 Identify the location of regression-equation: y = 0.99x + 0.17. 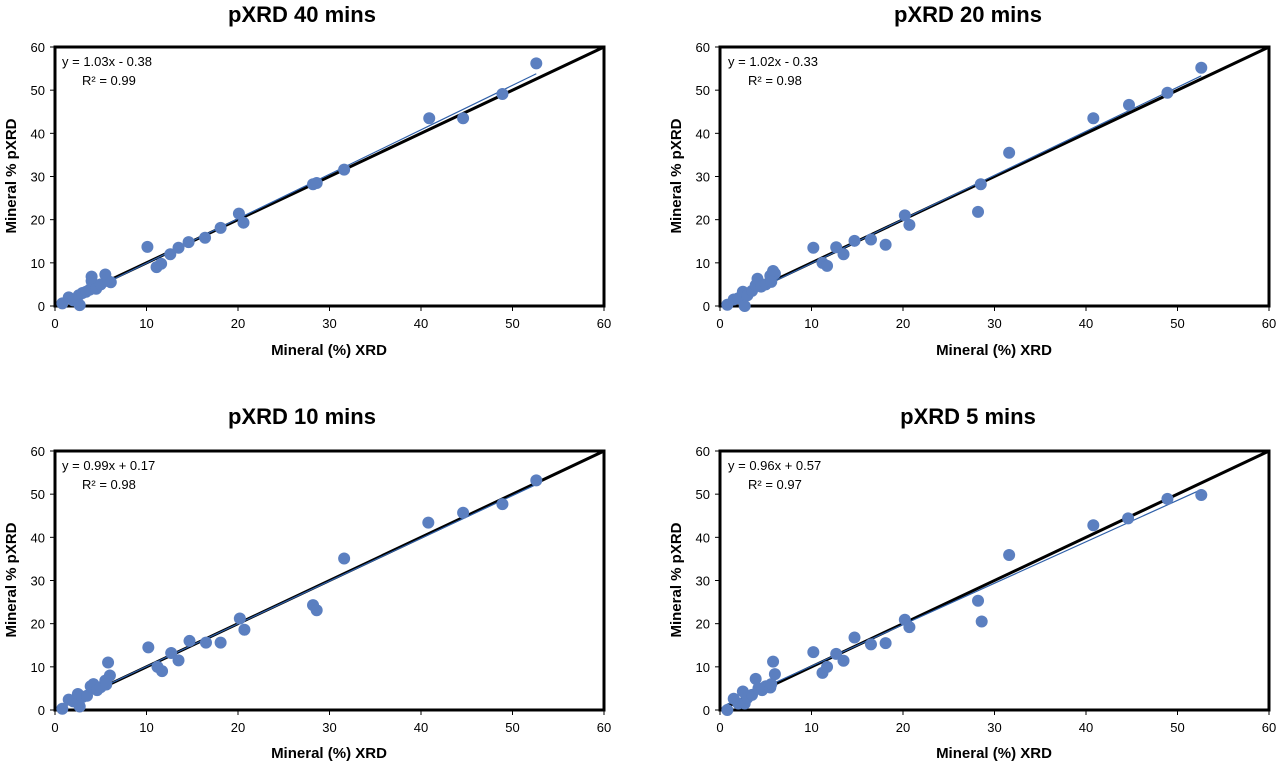
(108, 465).